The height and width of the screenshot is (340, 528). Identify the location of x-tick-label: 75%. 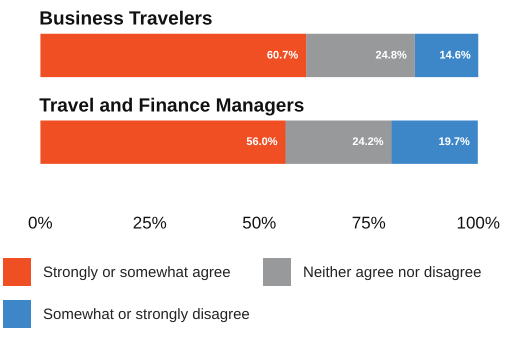
(369, 222).